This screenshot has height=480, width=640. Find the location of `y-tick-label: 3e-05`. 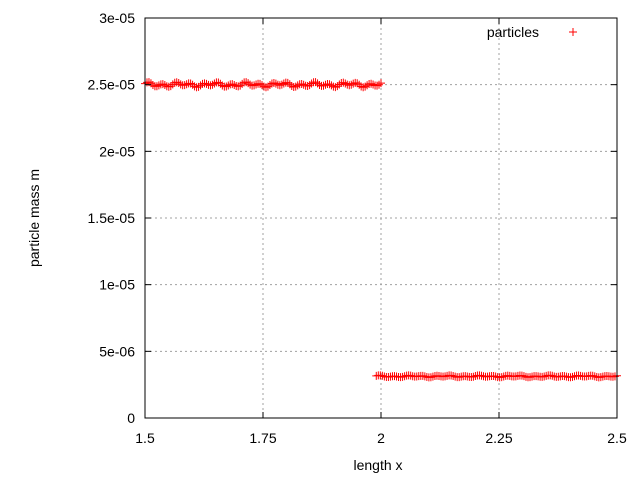

y-tick-label: 3e-05 is located at coordinates (117, 18).